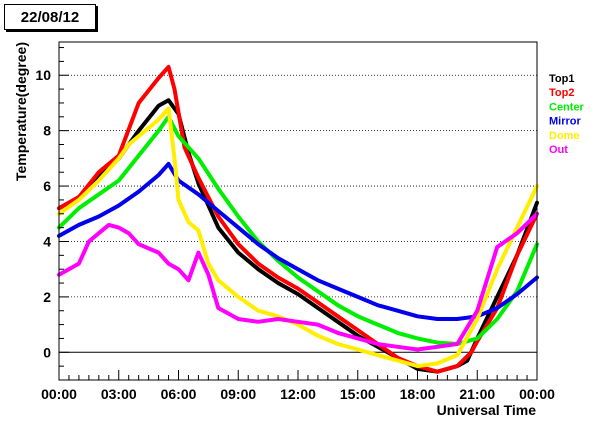 The image size is (596, 424). What do you see at coordinates (47, 352) in the screenshot?
I see `y-tick-label: 0` at bounding box center [47, 352].